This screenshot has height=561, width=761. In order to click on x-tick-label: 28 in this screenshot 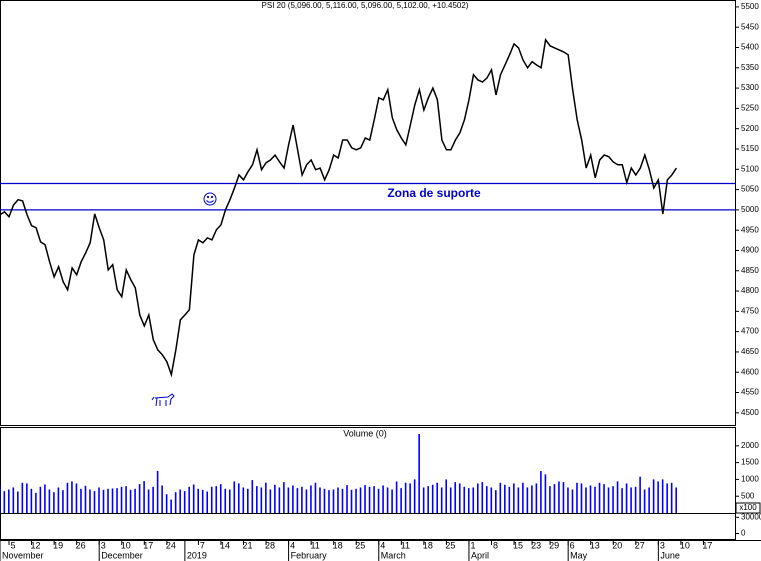, I will do `click(270, 545)`.